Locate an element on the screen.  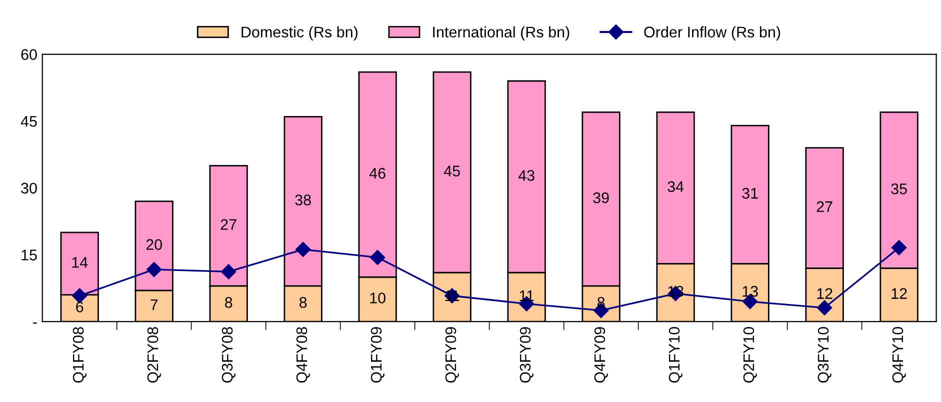
data-label: 20 is located at coordinates (154, 244).